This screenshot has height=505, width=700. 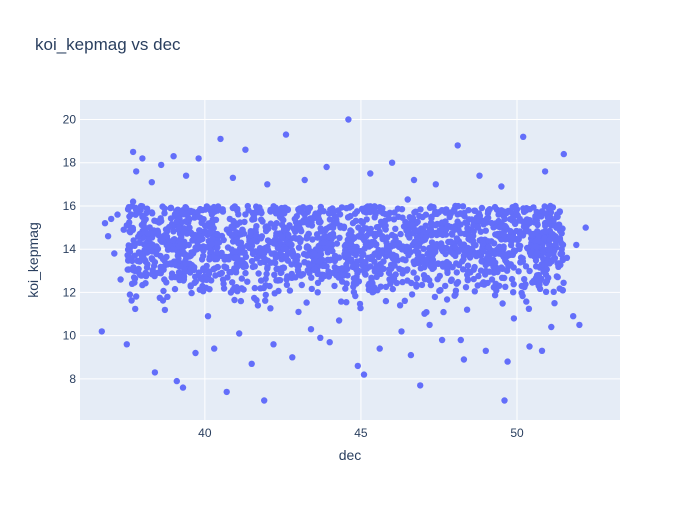 I want to click on x-tick-label: 50, so click(x=517, y=433).